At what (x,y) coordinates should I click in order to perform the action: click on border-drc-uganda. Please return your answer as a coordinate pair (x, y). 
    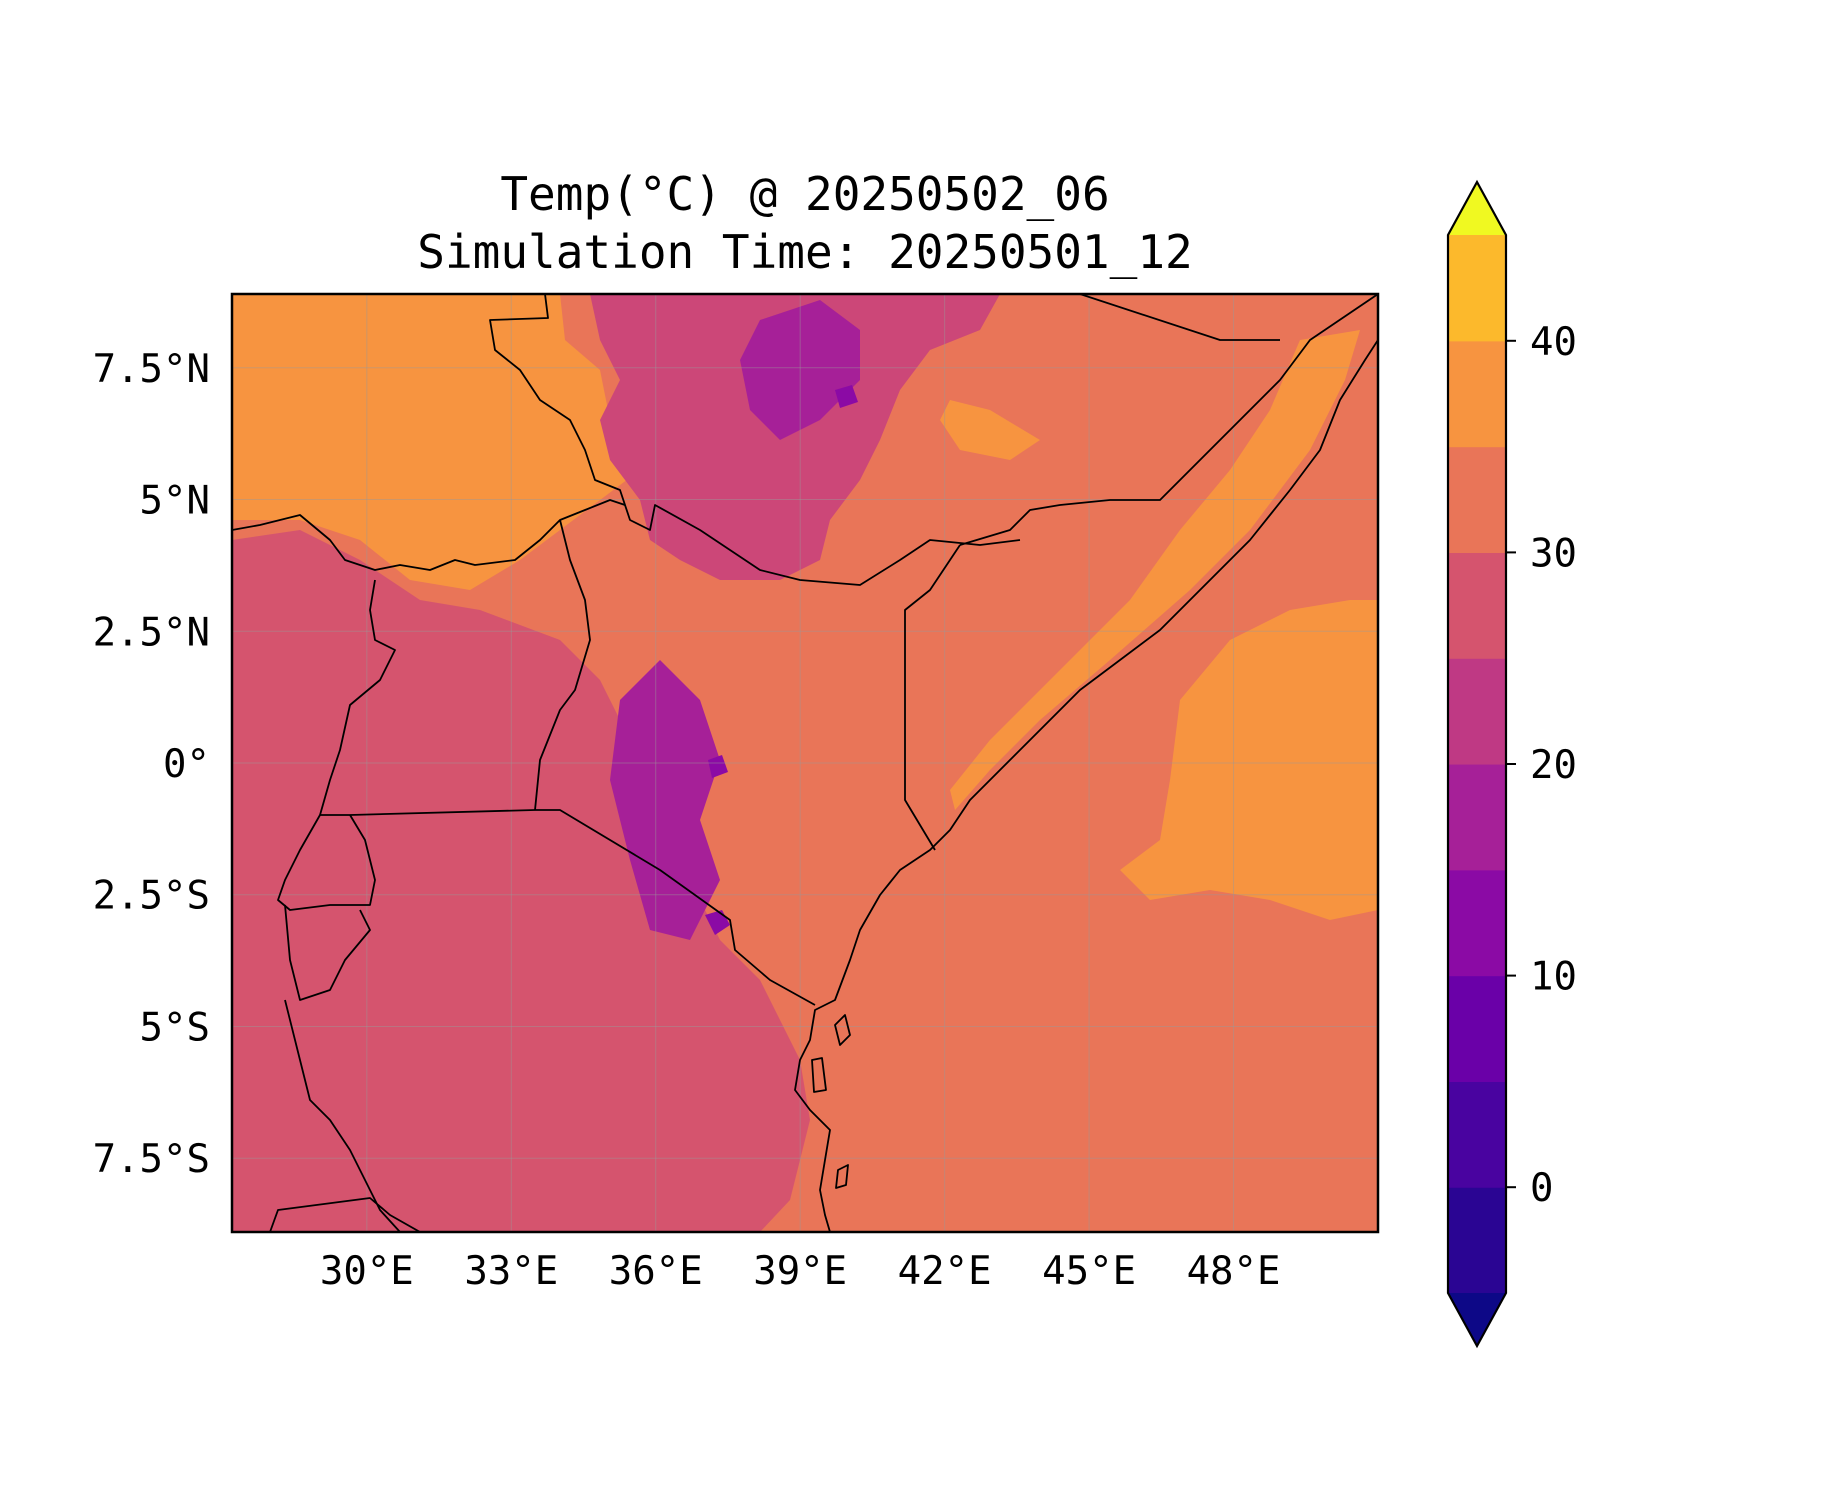
    Looking at the image, I should click on (357, 697).